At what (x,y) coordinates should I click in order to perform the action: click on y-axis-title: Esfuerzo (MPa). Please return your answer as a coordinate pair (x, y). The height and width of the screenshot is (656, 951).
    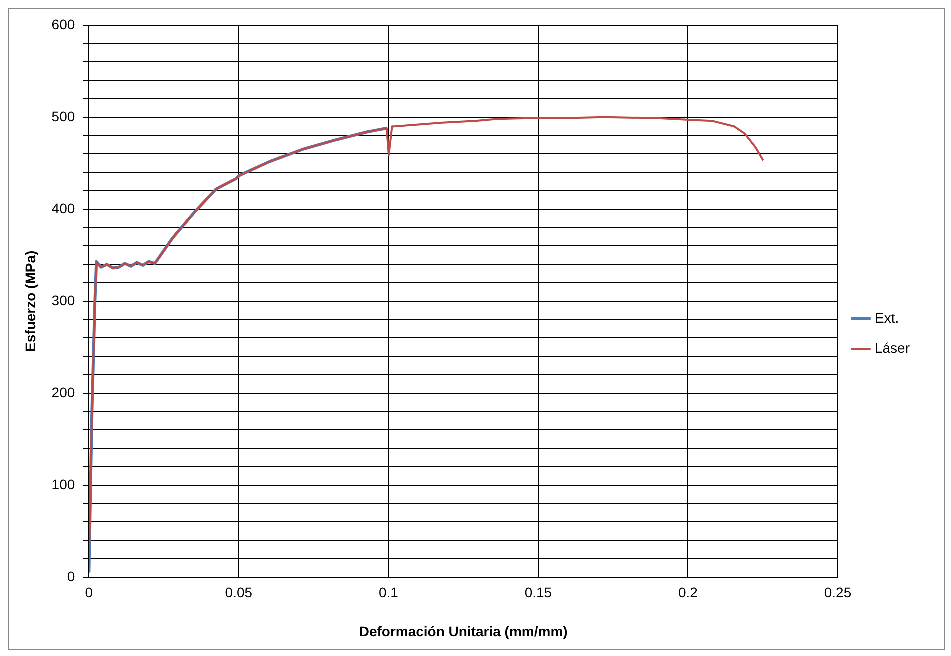
    Looking at the image, I should click on (30, 301).